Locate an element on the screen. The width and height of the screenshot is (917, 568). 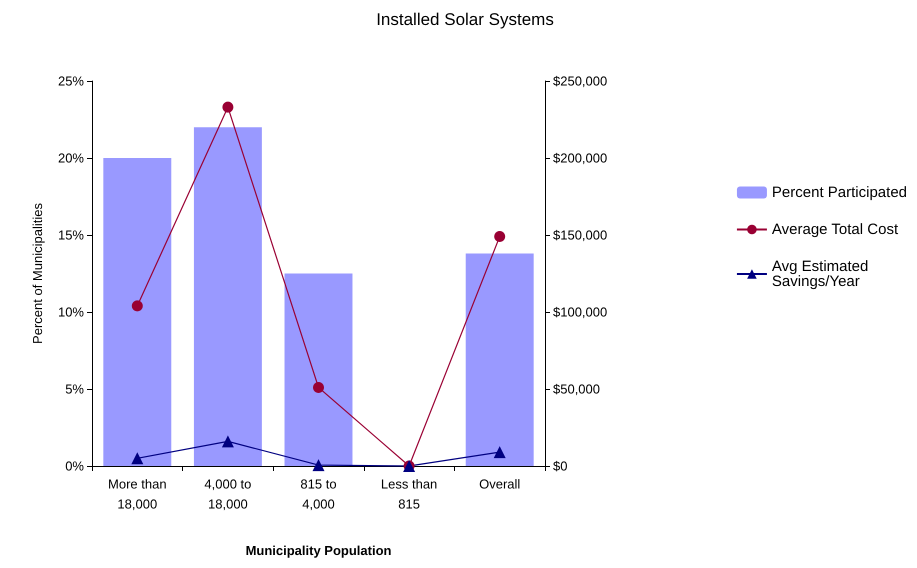
y-tick-label: 0% is located at coordinates (74, 466).